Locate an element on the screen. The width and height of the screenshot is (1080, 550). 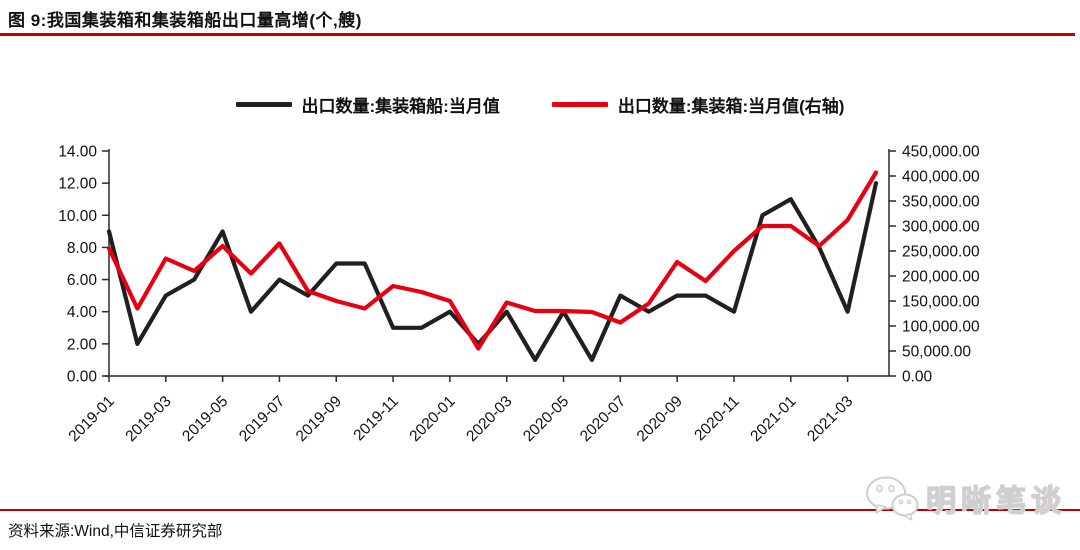
wechat-icon is located at coordinates (892, 498).